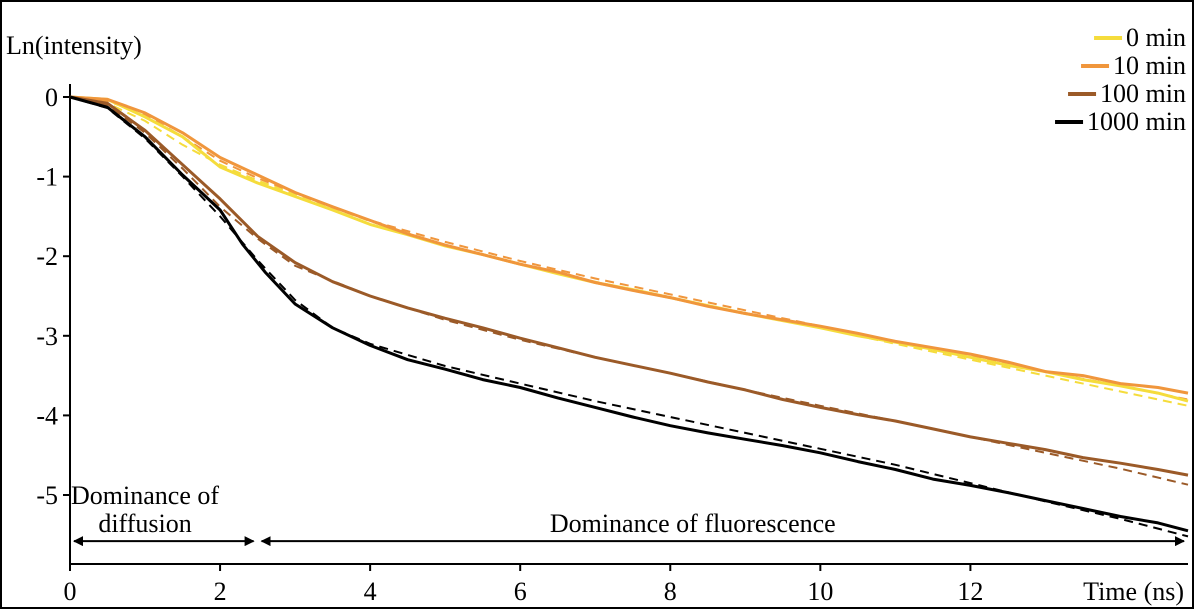  What do you see at coordinates (47, 336) in the screenshot?
I see `y-tick-label: -3` at bounding box center [47, 336].